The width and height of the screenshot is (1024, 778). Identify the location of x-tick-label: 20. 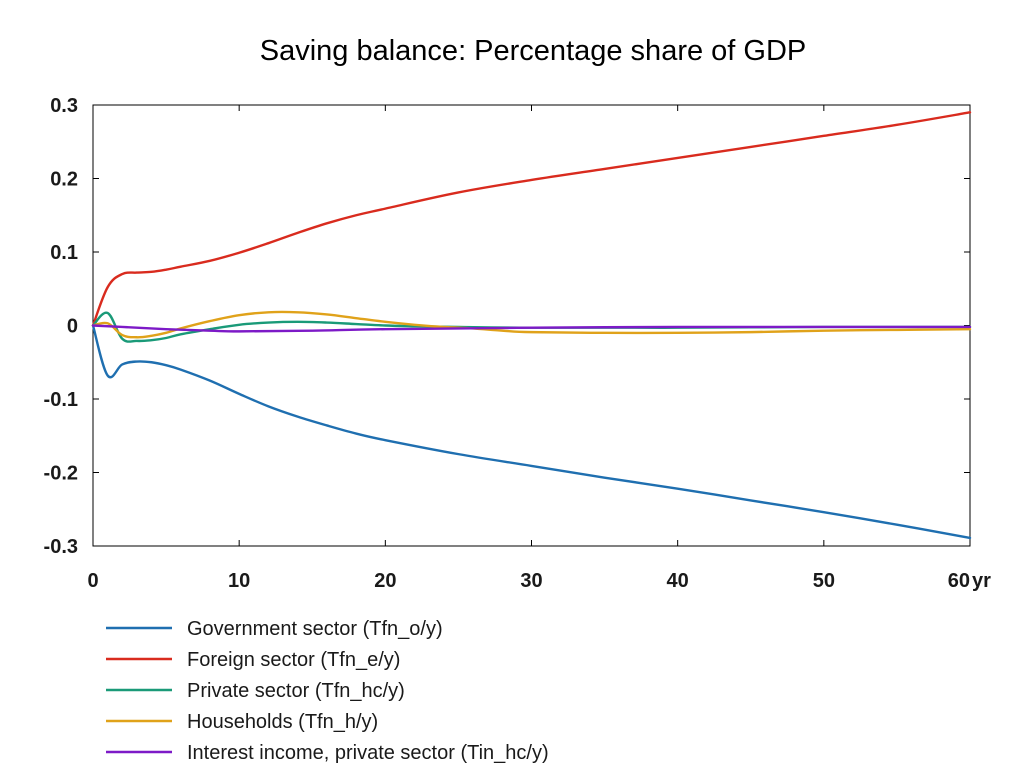
(385, 581).